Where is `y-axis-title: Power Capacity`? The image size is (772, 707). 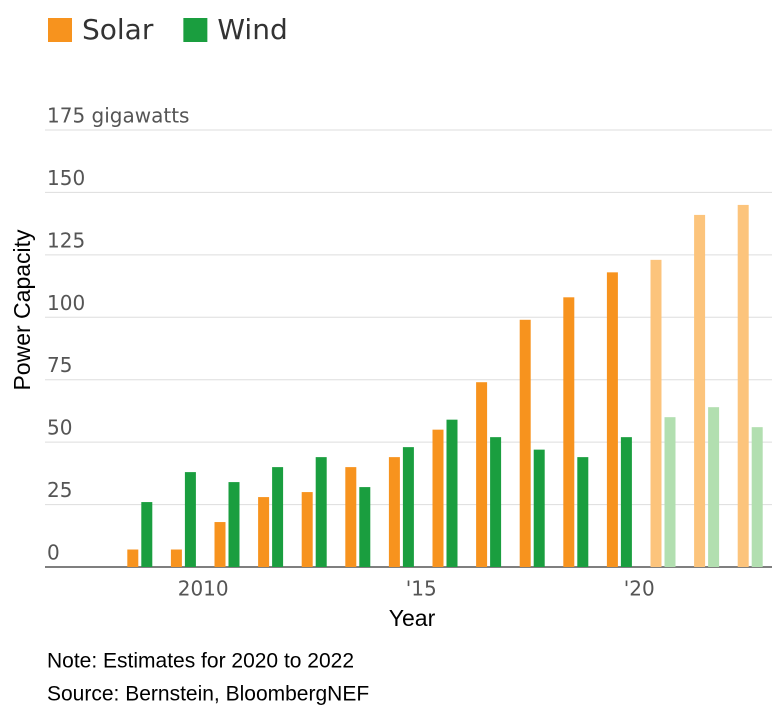 y-axis-title: Power Capacity is located at coordinates (22, 310).